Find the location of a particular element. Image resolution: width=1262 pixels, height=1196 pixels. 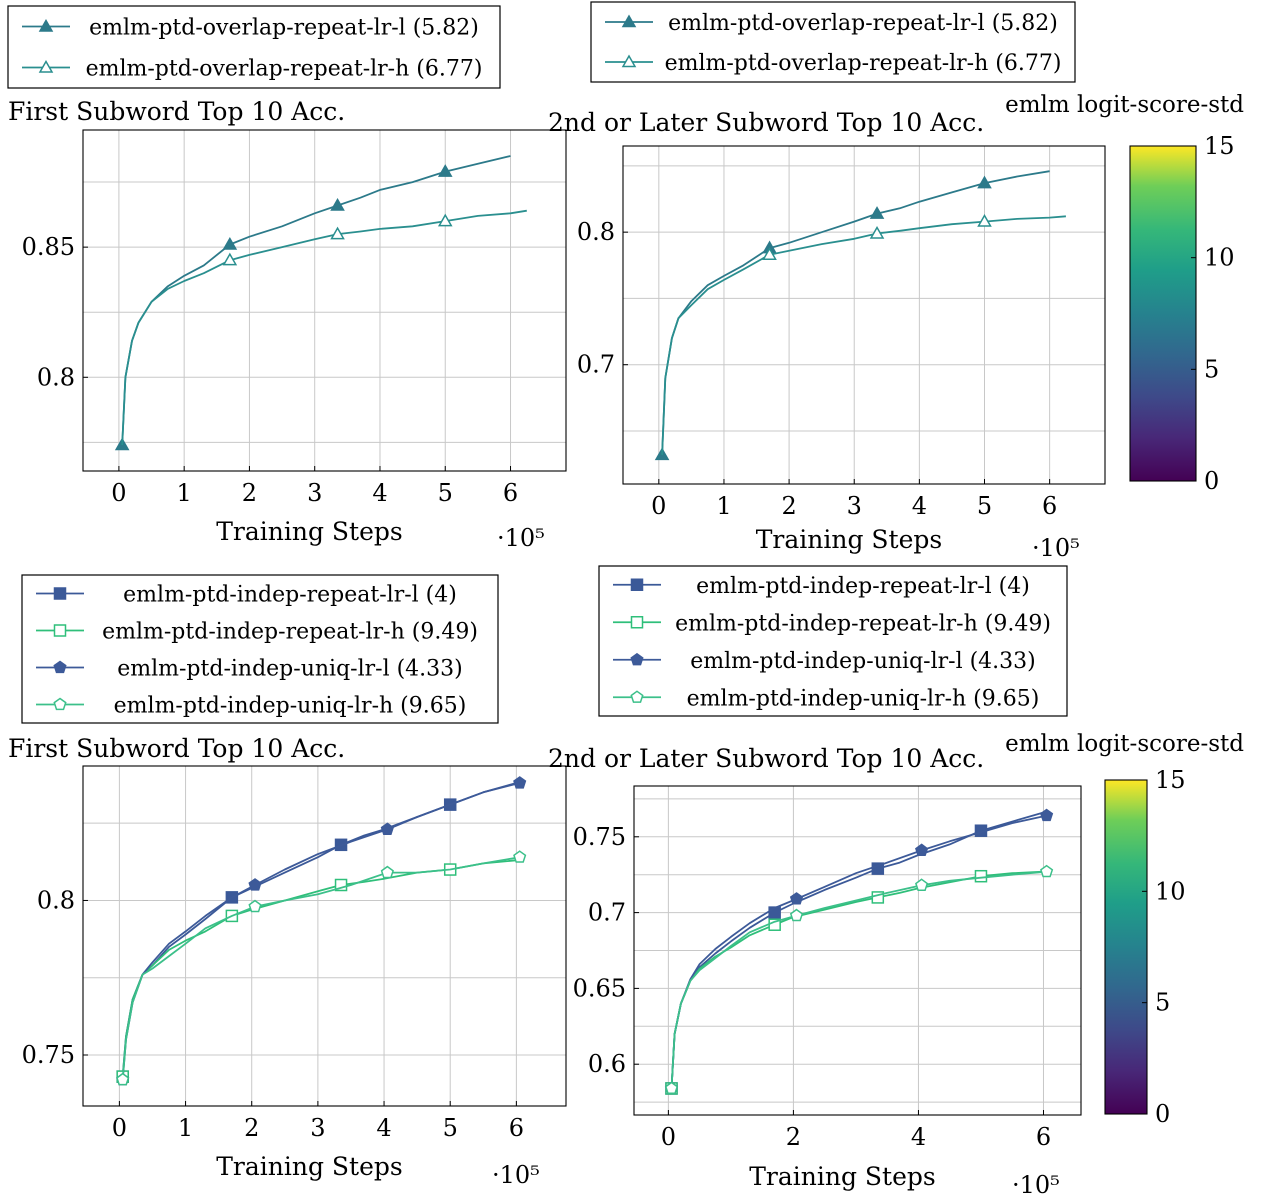

x-tick-label: 1 is located at coordinates (723, 506).